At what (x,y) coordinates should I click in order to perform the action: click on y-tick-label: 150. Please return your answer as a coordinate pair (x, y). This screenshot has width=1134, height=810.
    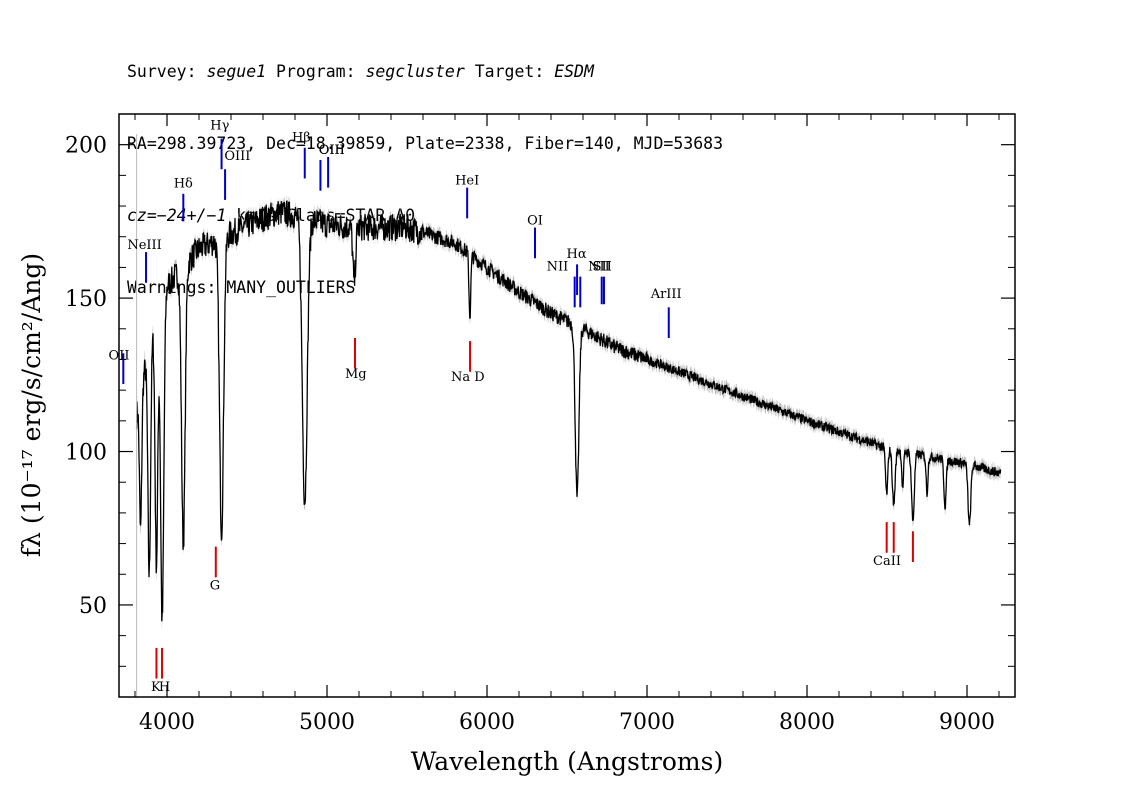
    Looking at the image, I should click on (86, 299).